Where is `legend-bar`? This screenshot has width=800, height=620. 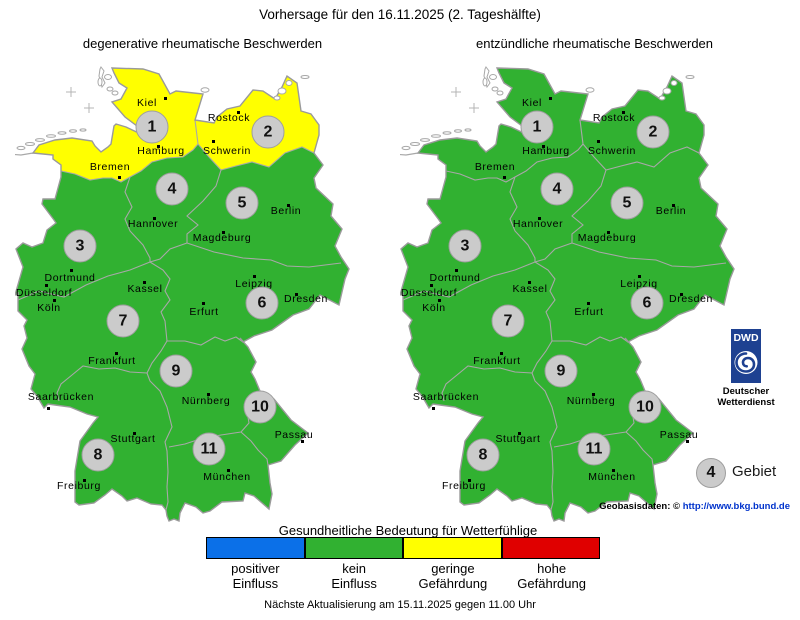 legend-bar is located at coordinates (403, 548).